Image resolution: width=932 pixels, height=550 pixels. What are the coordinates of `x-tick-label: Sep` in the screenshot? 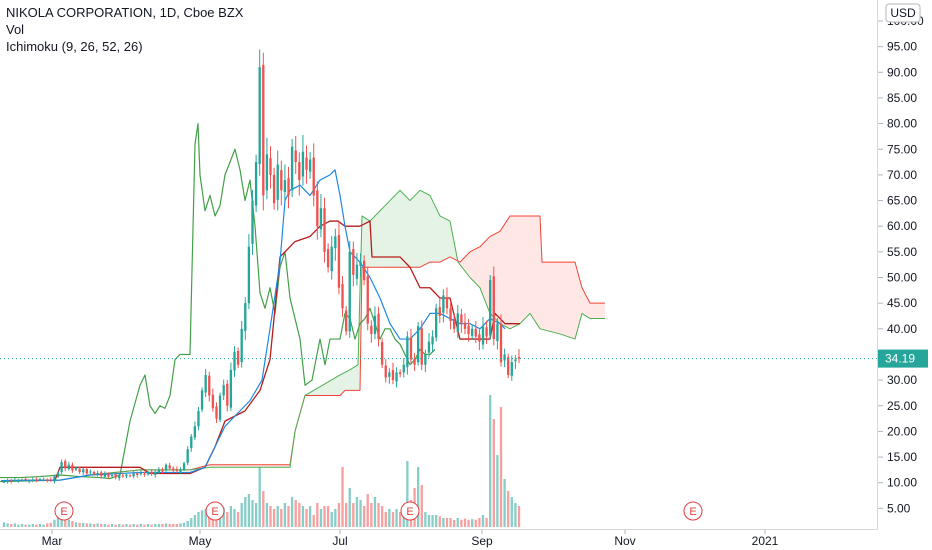 It's located at (482, 541).